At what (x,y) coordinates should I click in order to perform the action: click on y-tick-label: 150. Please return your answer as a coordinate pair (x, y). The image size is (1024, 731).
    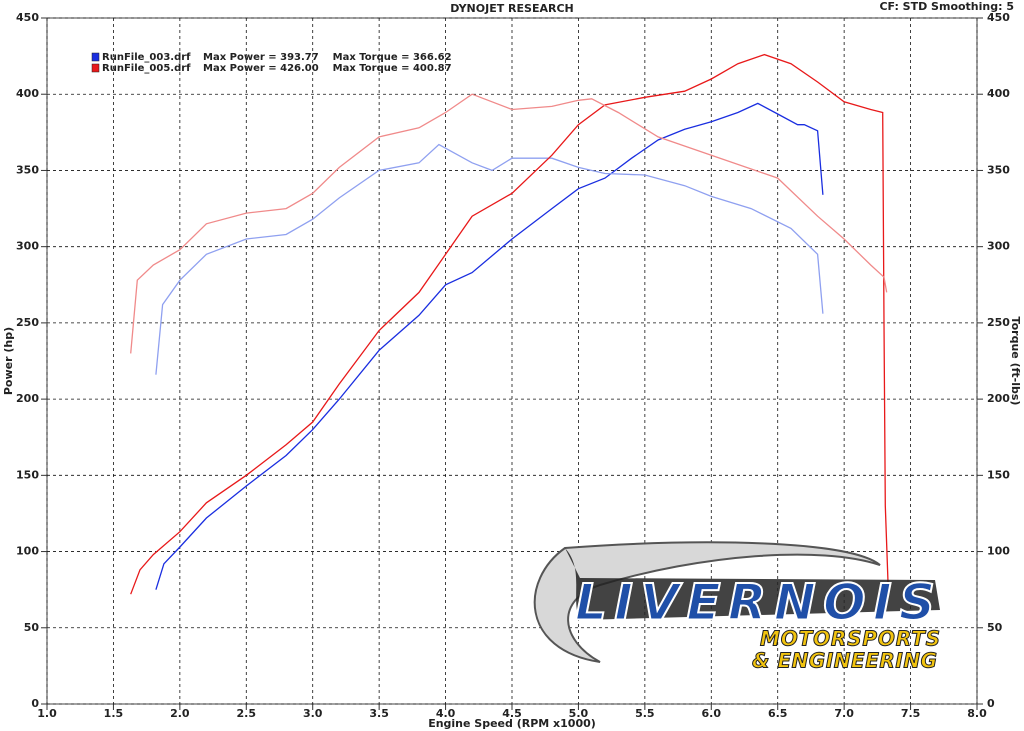
    Looking at the image, I should click on (27, 474).